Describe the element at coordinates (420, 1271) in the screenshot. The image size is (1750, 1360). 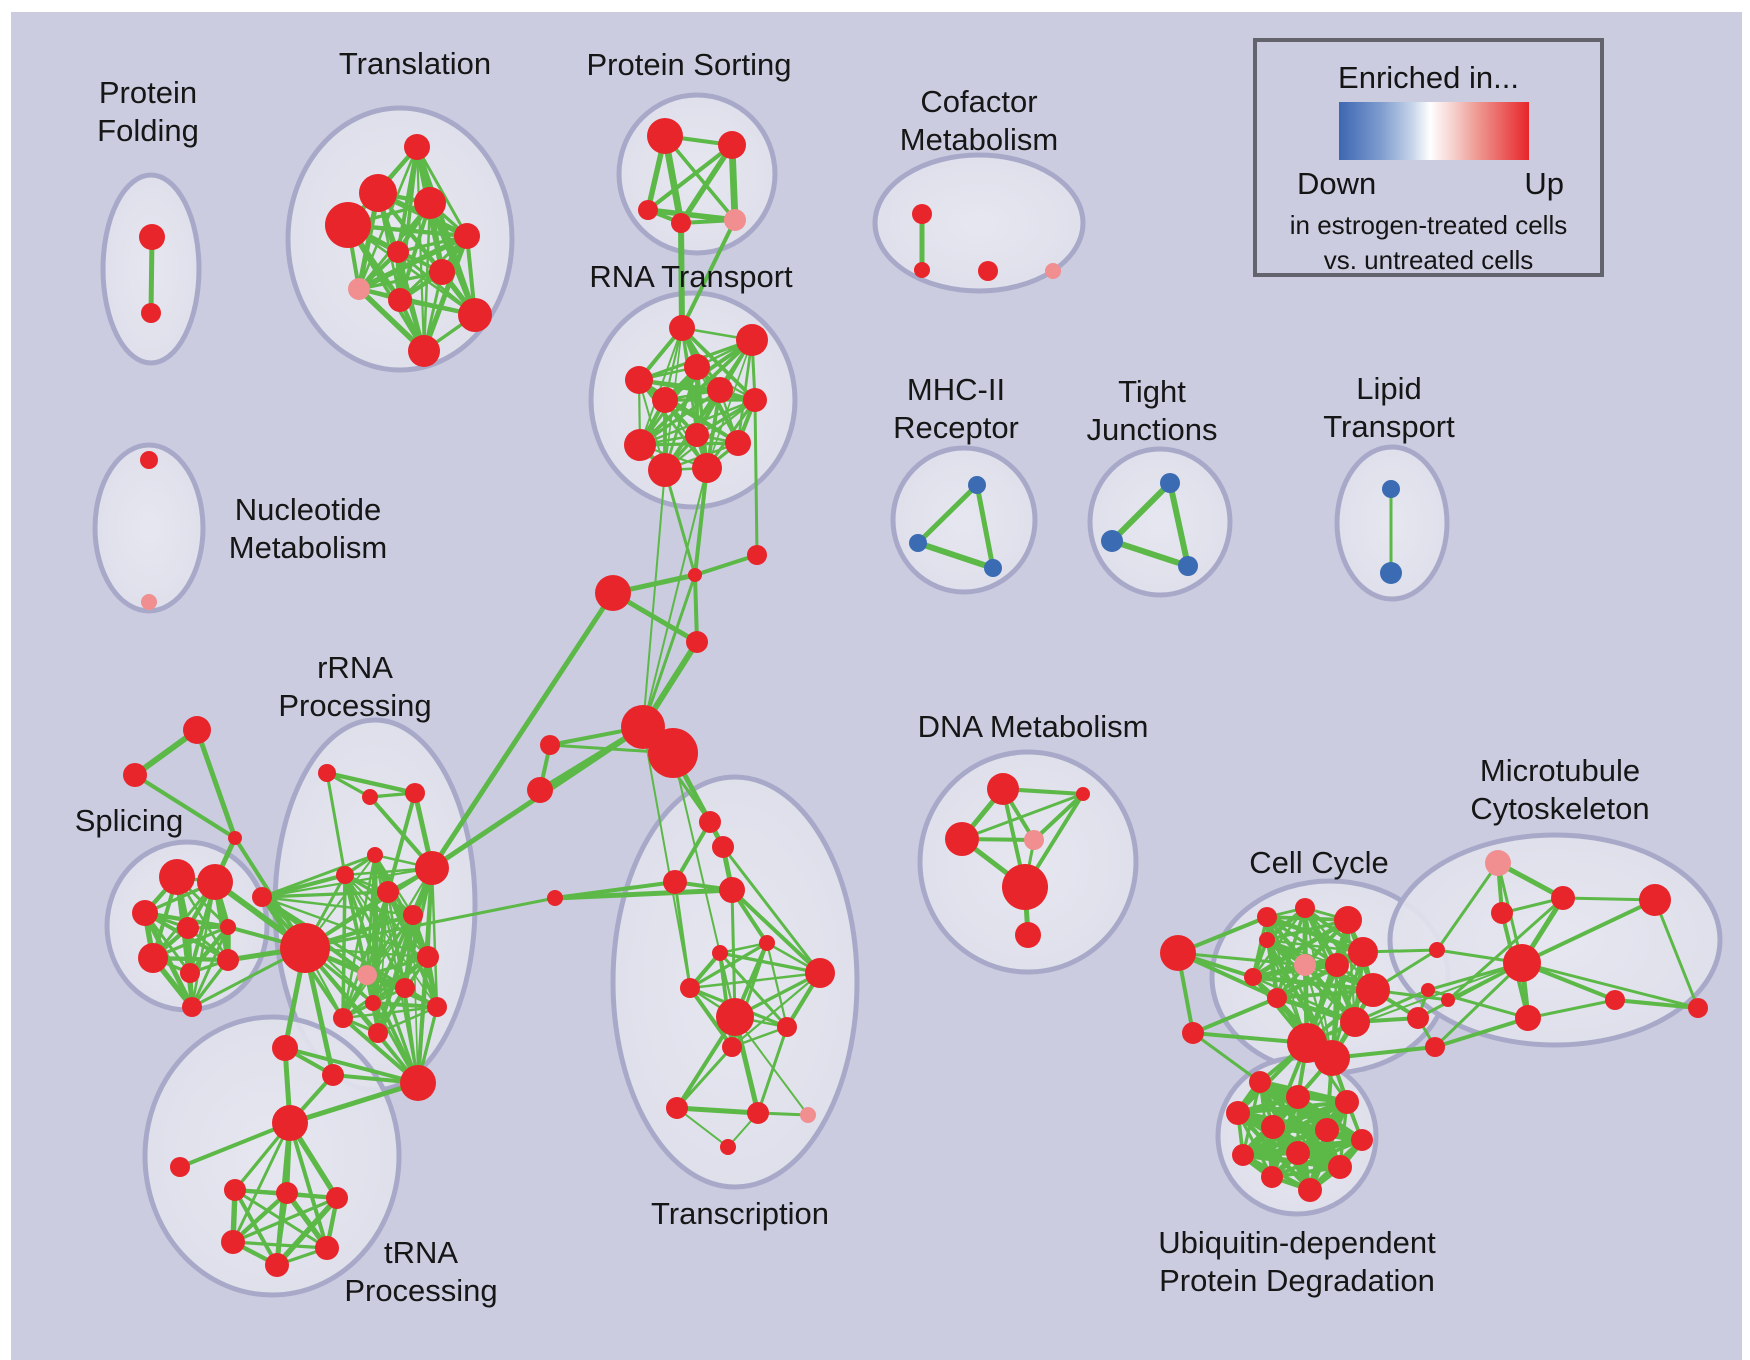
I see `cluster-label-trna-processing: tRNA Processing` at that location.